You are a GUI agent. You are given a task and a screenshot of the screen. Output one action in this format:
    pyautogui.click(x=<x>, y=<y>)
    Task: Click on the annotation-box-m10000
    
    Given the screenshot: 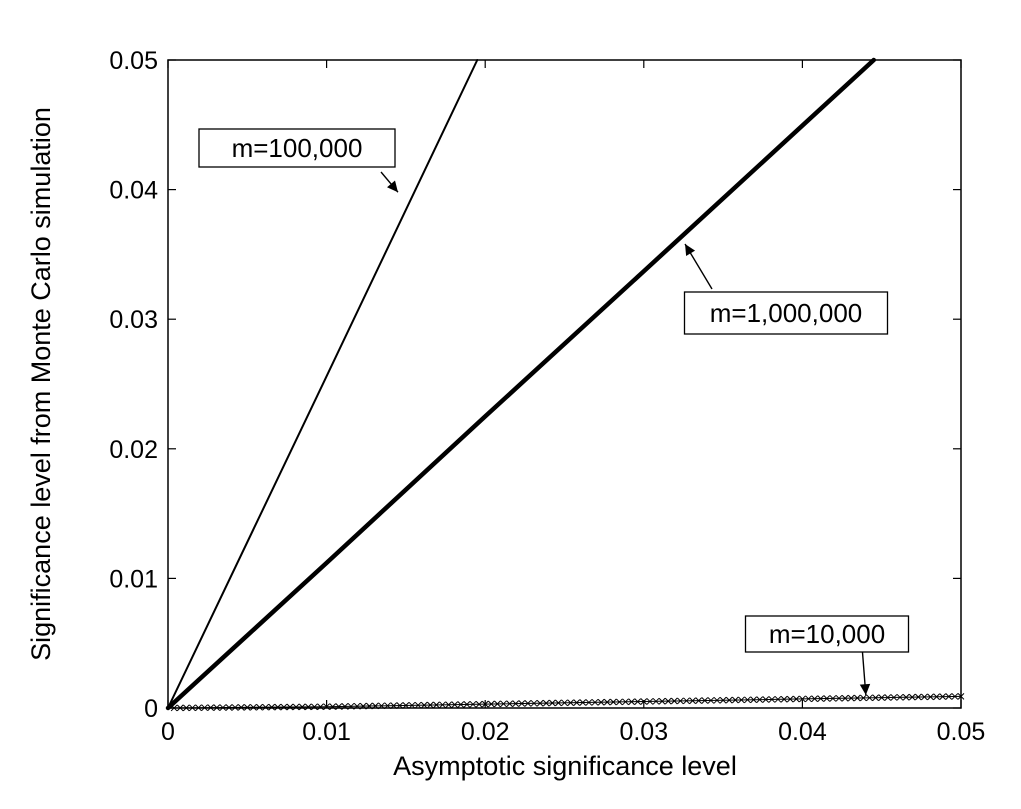 What is the action you would take?
    pyautogui.click(x=827, y=634)
    